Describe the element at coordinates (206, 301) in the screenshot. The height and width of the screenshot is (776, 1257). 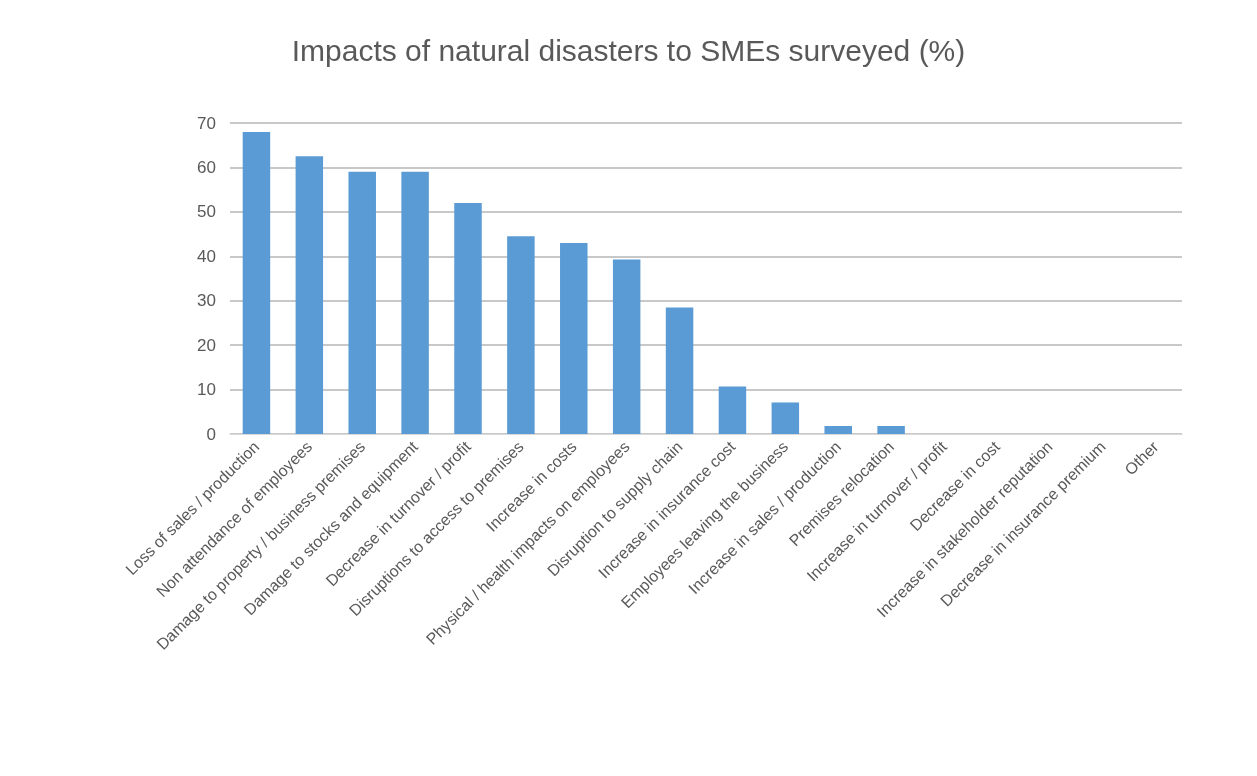
I see `y-tick-label: 30` at that location.